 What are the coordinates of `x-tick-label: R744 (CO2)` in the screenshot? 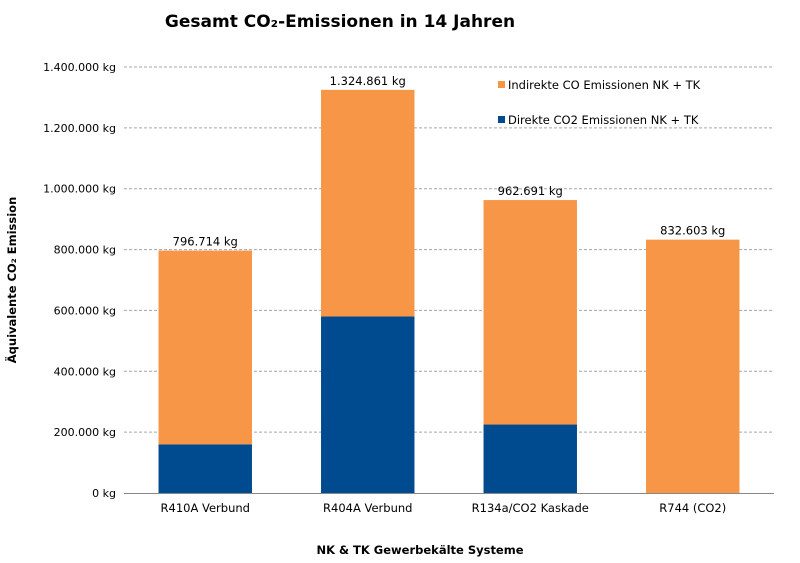 It's located at (692, 508).